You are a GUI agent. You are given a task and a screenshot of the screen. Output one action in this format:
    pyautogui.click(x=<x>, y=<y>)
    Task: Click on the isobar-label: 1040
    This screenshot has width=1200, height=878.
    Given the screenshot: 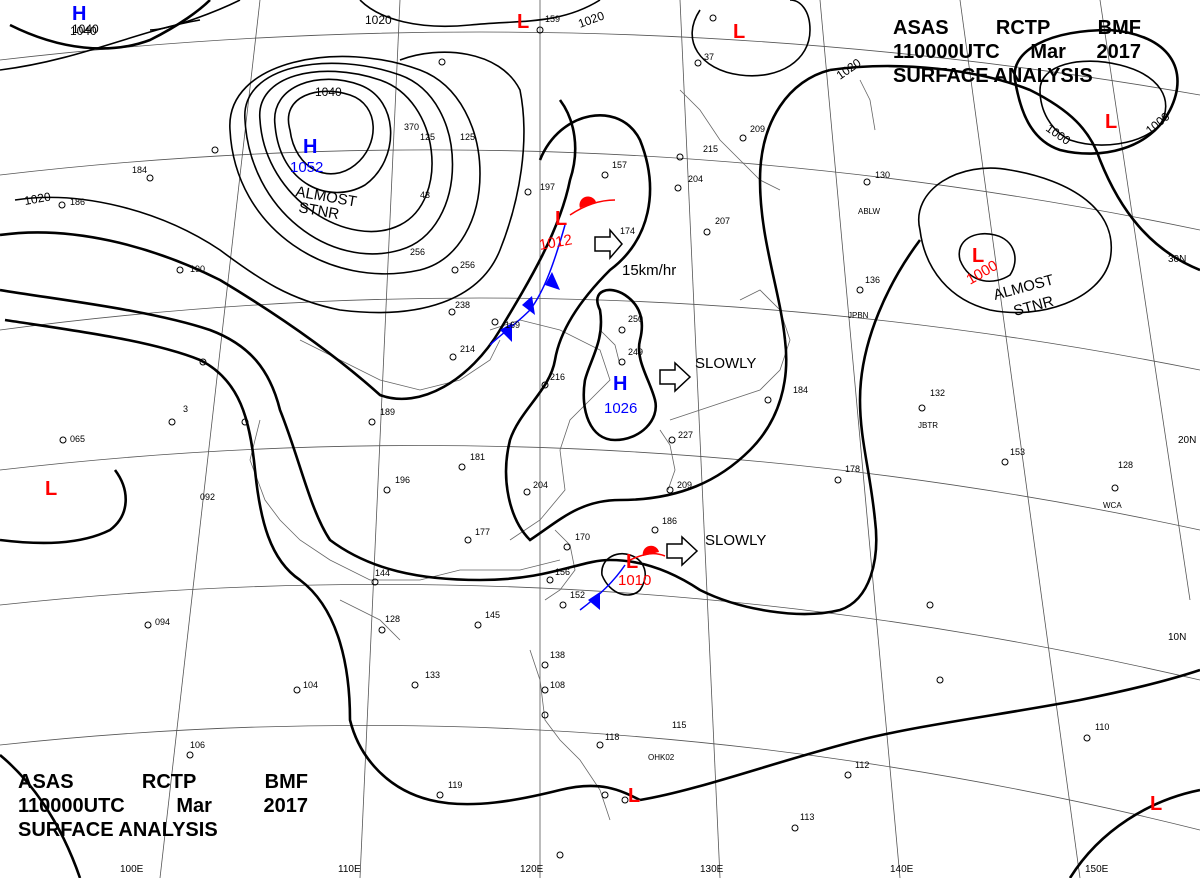 What is the action you would take?
    pyautogui.click(x=328, y=92)
    